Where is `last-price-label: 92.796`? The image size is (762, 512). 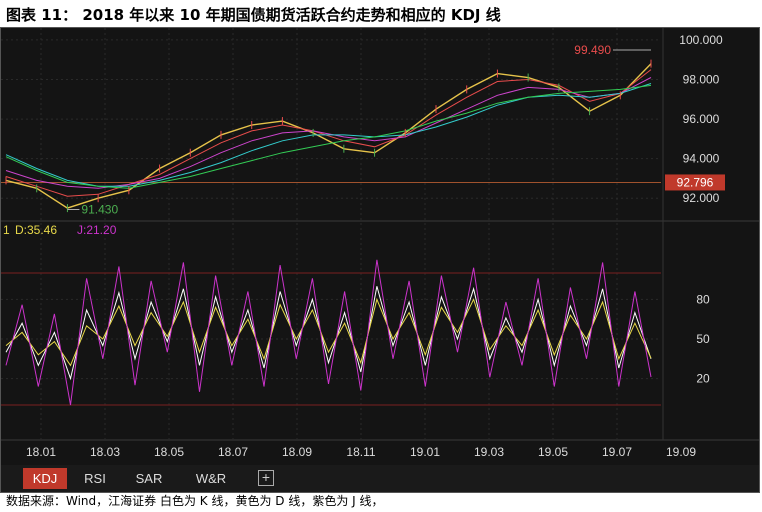
last-price-label: 92.796 is located at coordinates (695, 182).